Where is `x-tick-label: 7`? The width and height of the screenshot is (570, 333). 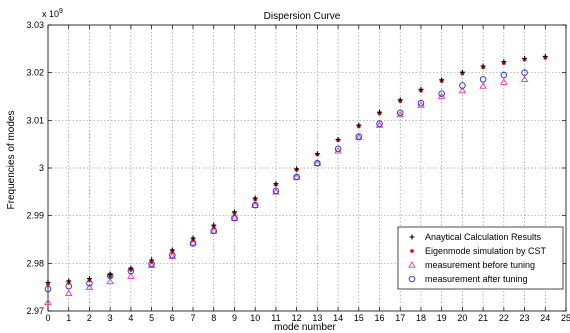
x-tick-label: 7 is located at coordinates (193, 318).